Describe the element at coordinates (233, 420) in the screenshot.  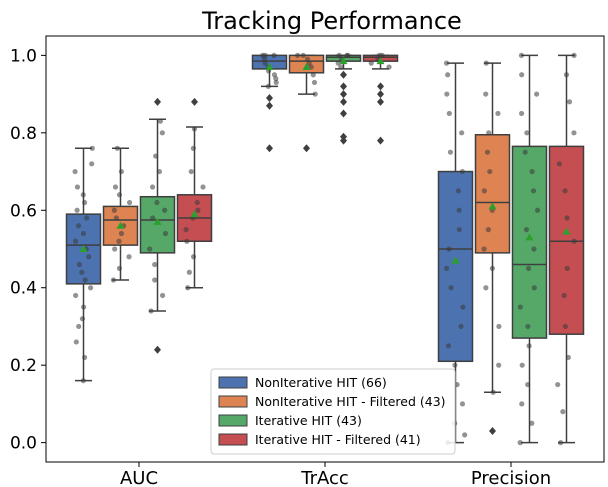
I see `legend-swatch` at that location.